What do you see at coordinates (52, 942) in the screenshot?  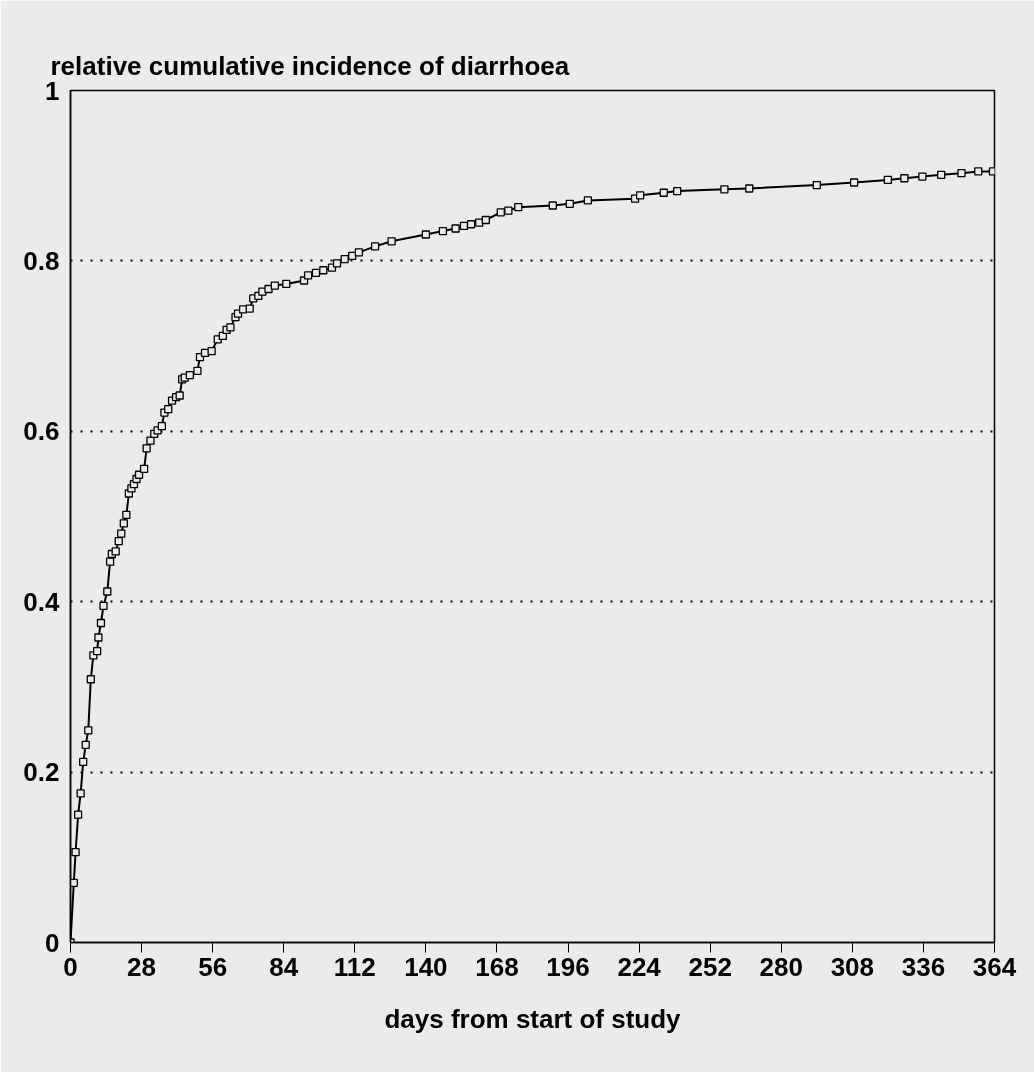 I see `y-tick-label: 0` at bounding box center [52, 942].